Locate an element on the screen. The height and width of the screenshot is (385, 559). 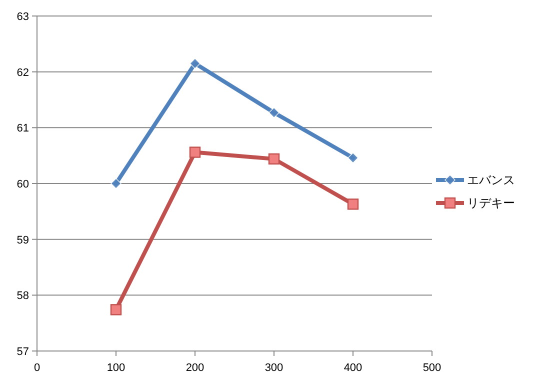
y-tick-label: 62 is located at coordinates (22, 72).